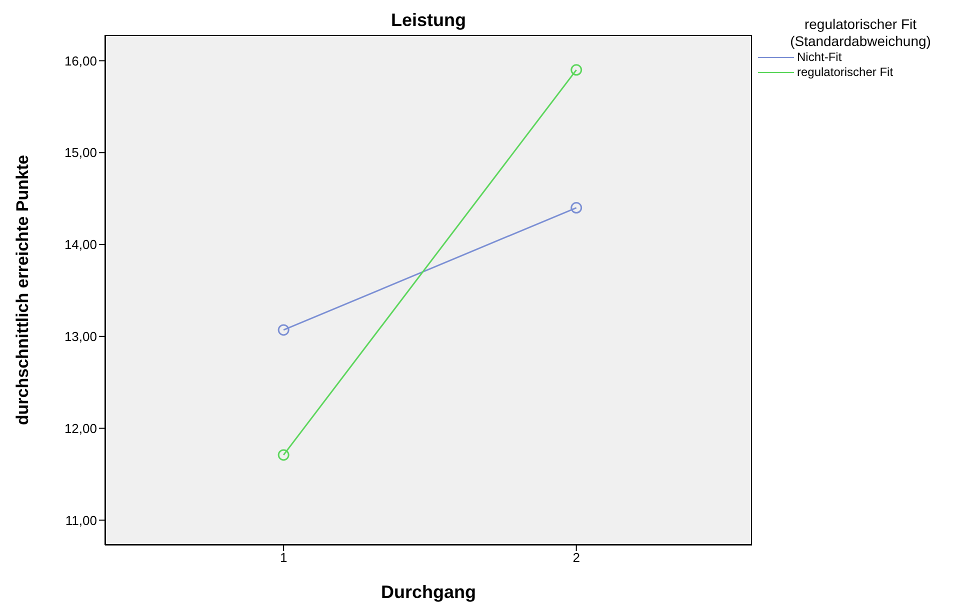  Describe the element at coordinates (284, 558) in the screenshot. I see `x-tick-label: 1` at that location.